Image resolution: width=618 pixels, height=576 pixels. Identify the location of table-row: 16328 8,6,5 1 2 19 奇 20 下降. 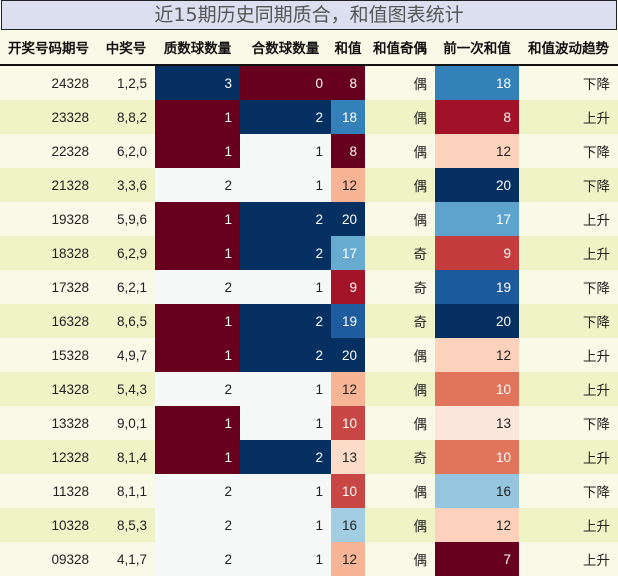
(309, 321).